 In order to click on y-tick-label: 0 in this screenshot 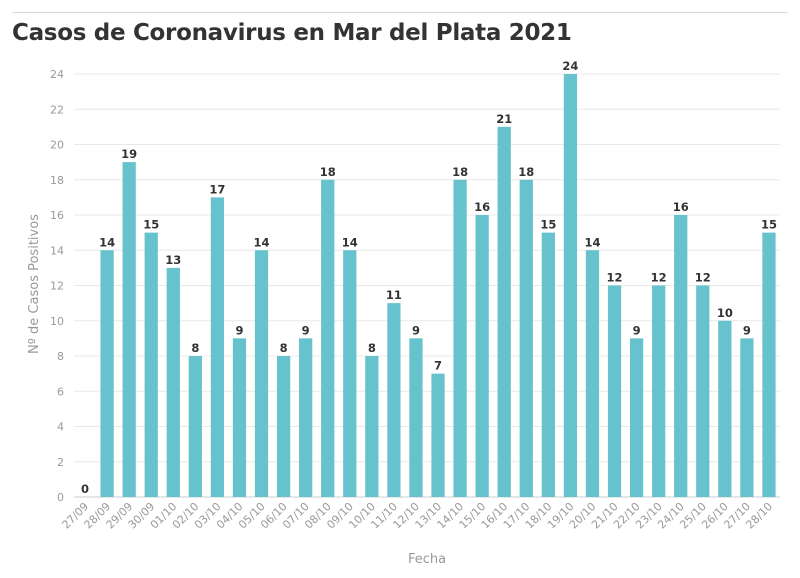, I will do `click(60, 497)`.